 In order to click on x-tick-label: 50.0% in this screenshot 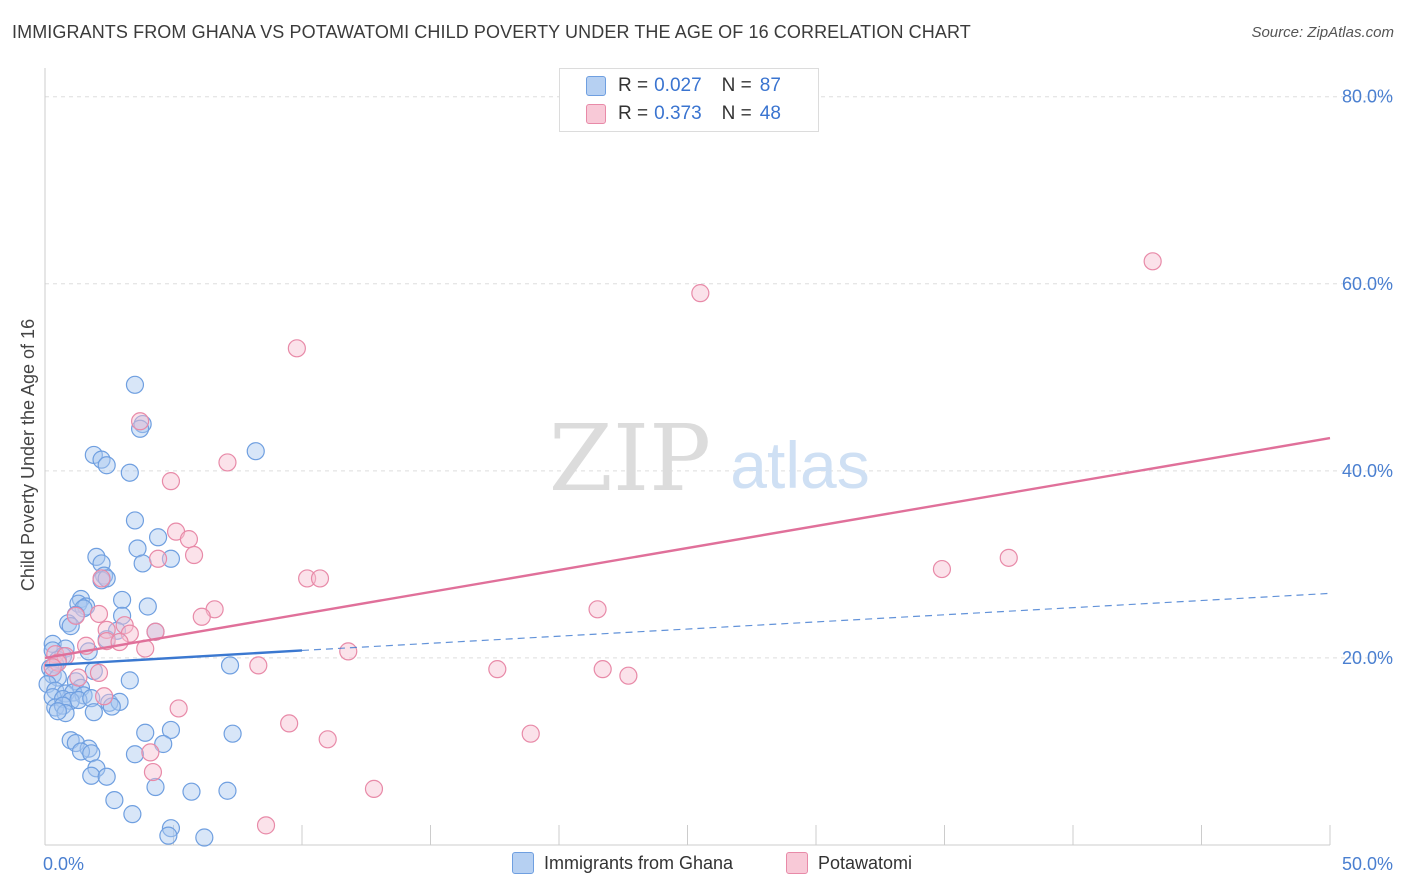, I will do `click(1367, 864)`.